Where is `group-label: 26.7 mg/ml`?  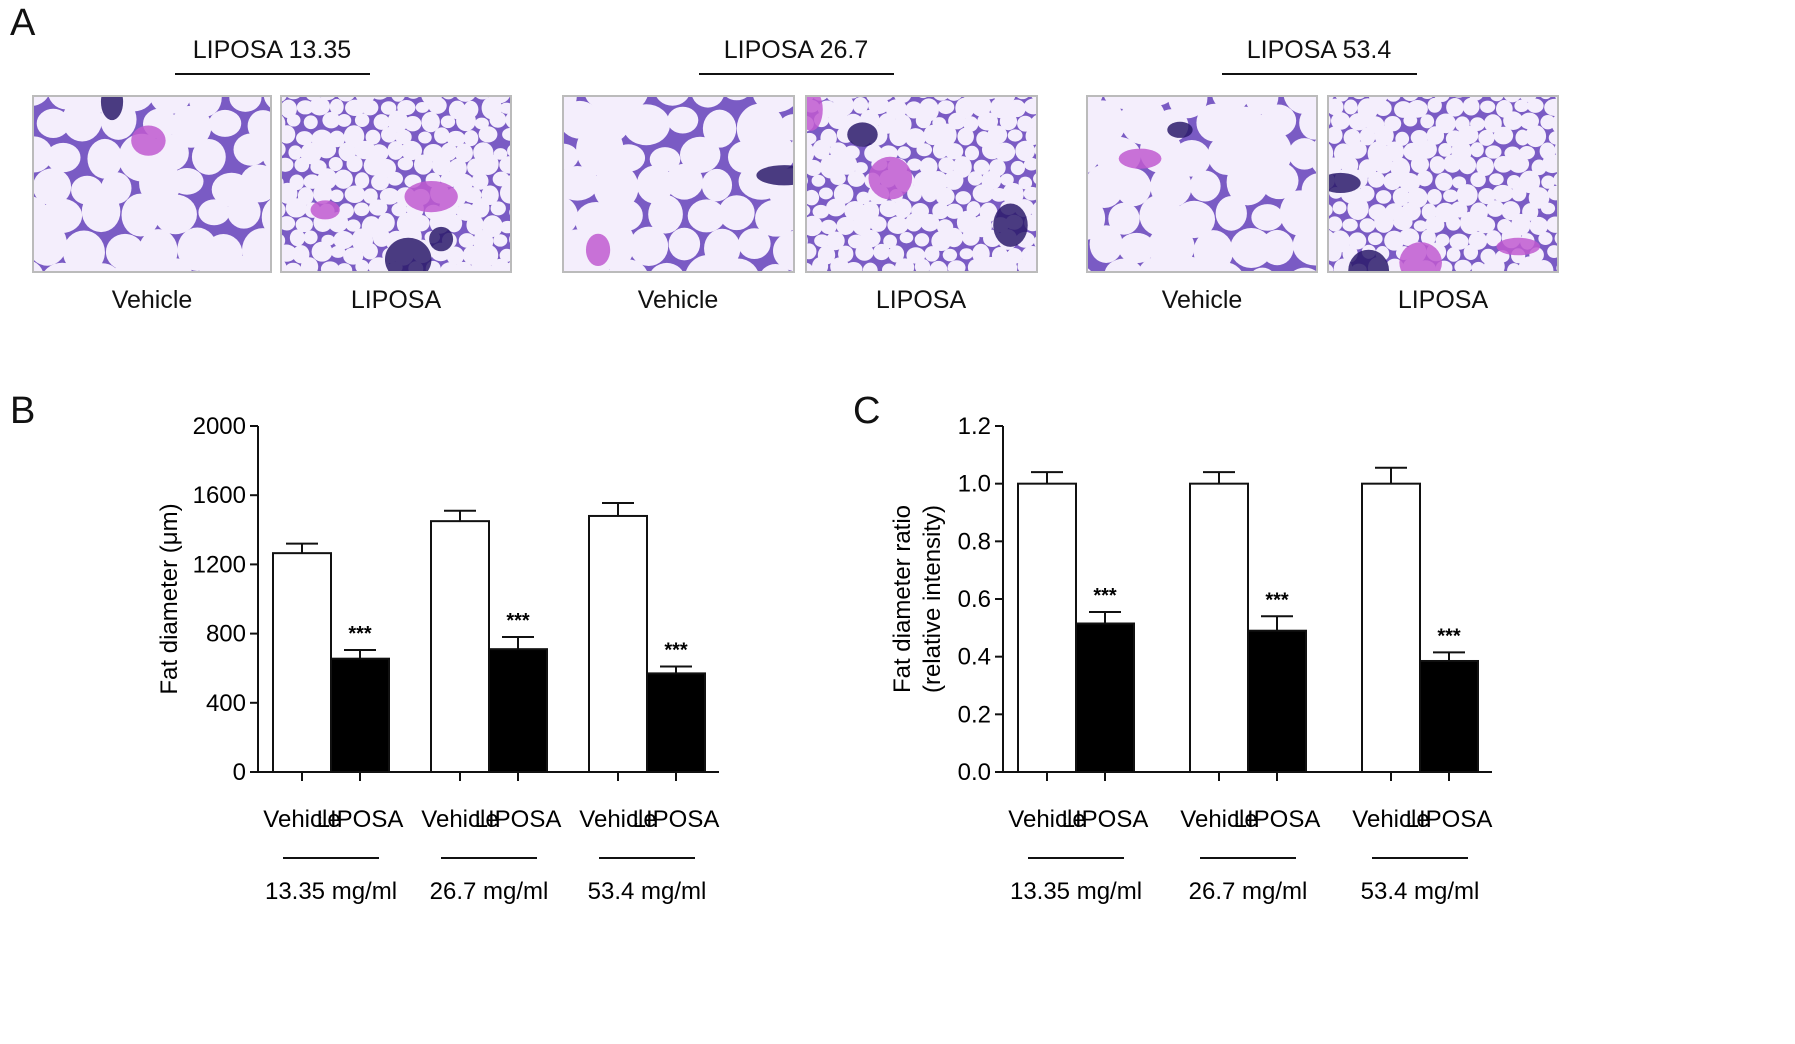 group-label: 26.7 mg/ml is located at coordinates (489, 891).